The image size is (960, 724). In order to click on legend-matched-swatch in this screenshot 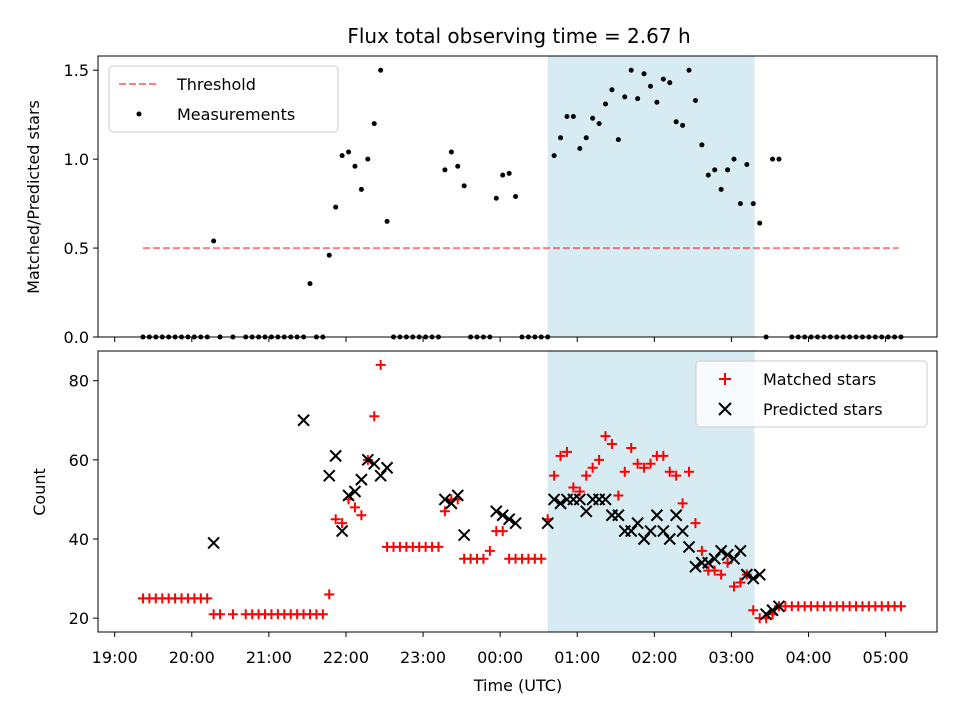, I will do `click(725, 379)`.